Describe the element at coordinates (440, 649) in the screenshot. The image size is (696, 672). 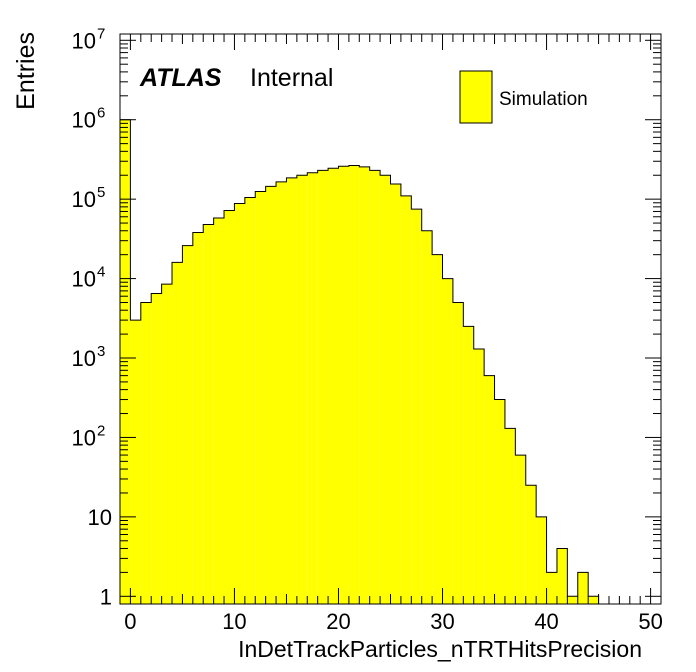
I see `x-axis-label: InDetTrackParticles_nTRTHitsPrecision` at that location.